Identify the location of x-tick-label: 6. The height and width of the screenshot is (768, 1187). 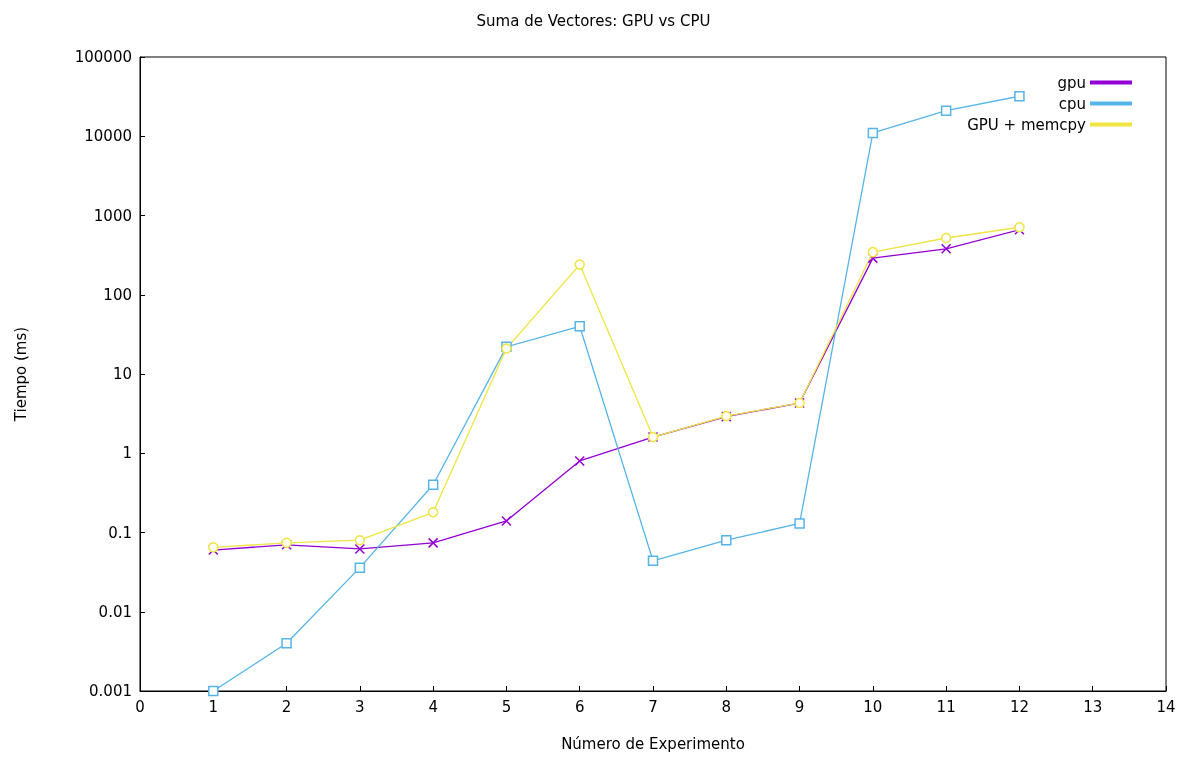
(579, 706).